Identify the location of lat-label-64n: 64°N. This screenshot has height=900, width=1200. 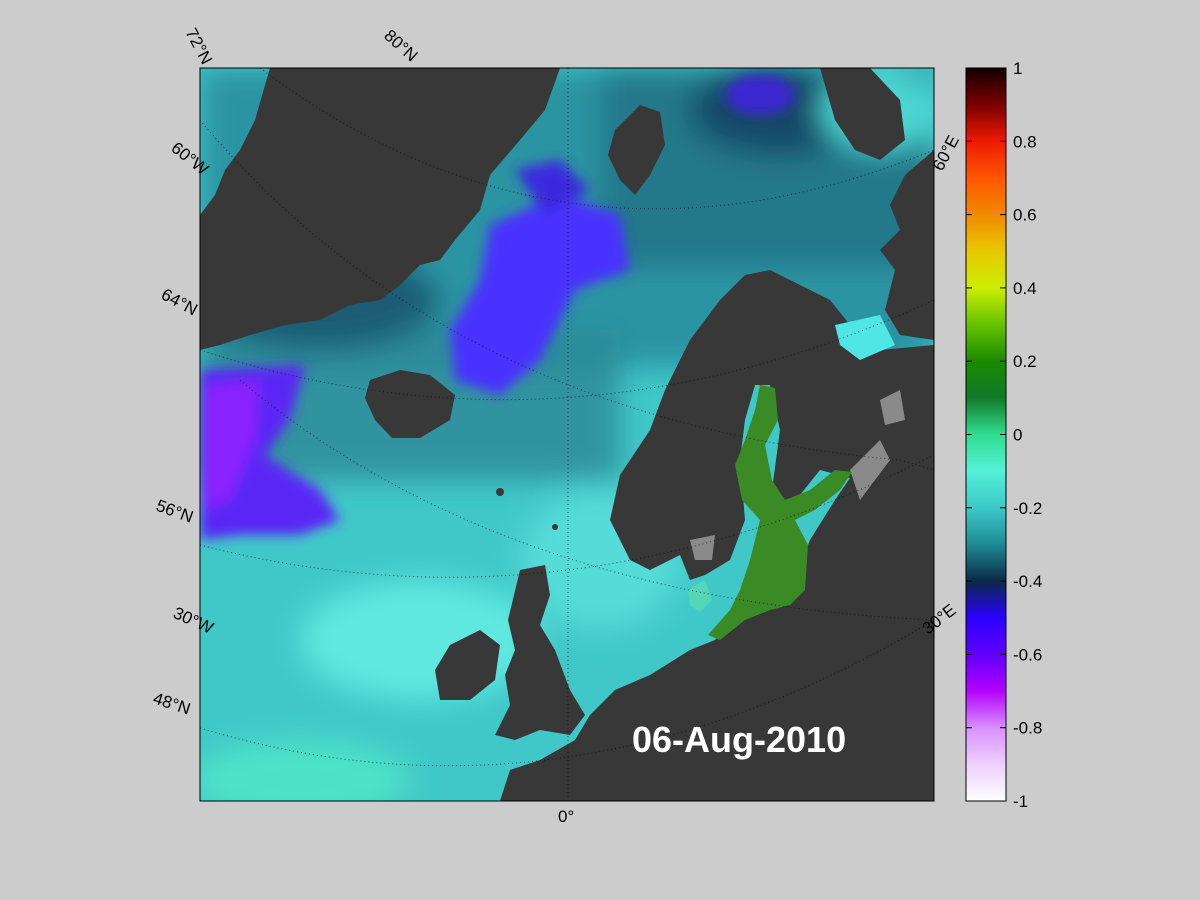
(179, 302).